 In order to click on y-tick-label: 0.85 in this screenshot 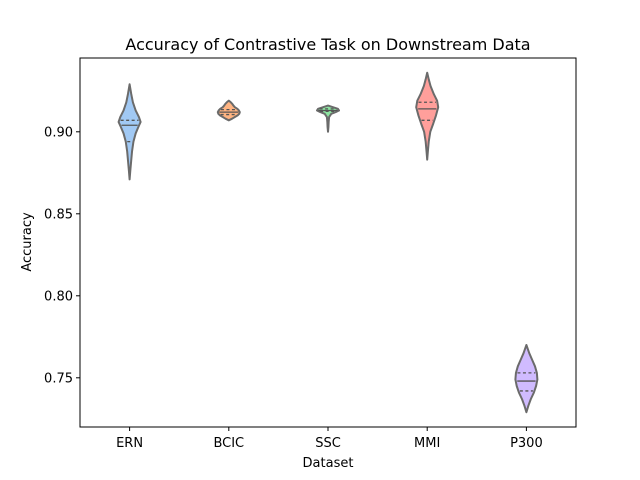, I will do `click(58, 214)`.